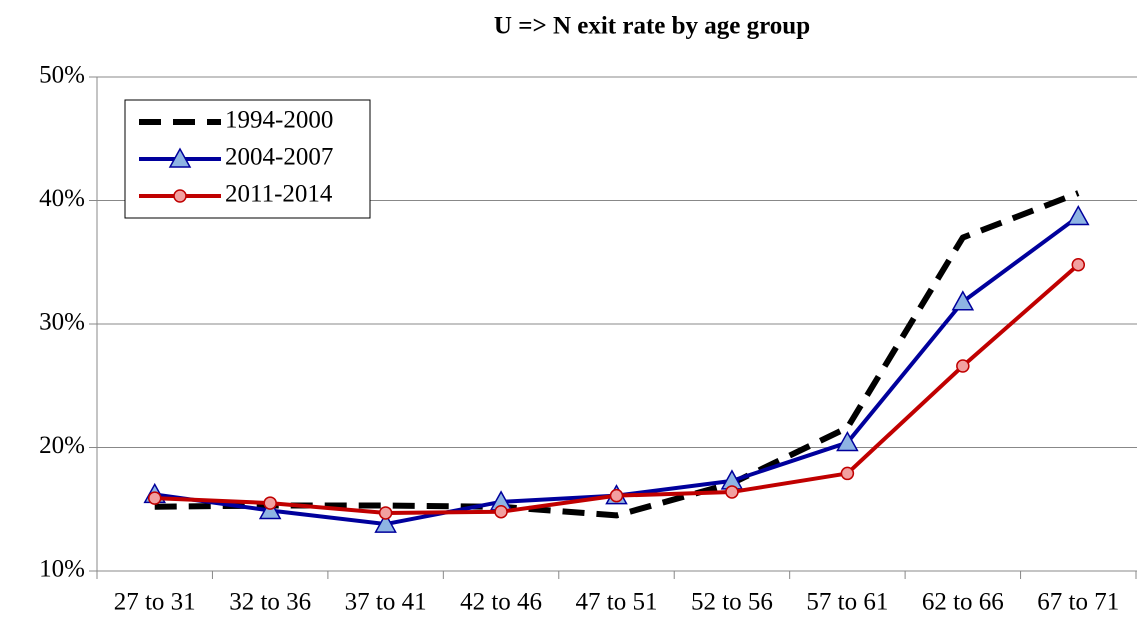 The height and width of the screenshot is (624, 1137). I want to click on legend-label: 1994-2000, so click(279, 120).